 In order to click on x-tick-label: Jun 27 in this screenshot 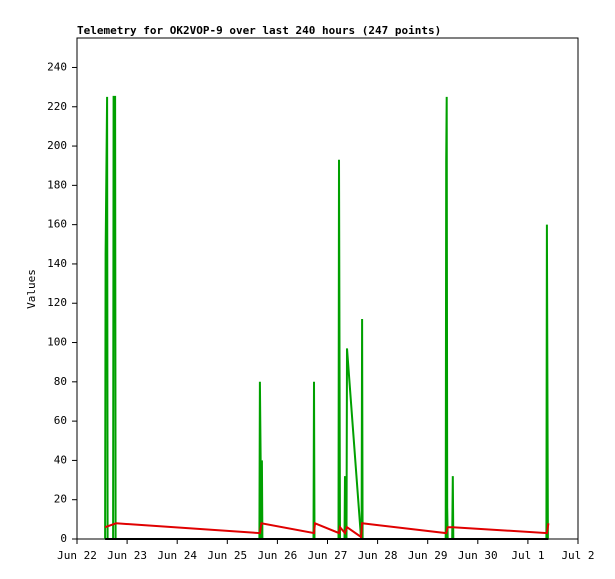, I will do `click(328, 555)`.